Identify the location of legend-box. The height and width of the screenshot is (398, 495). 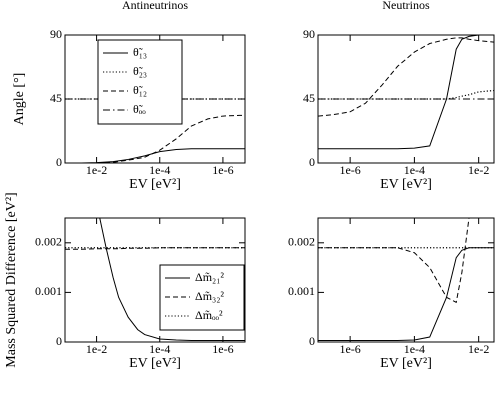
(140, 82).